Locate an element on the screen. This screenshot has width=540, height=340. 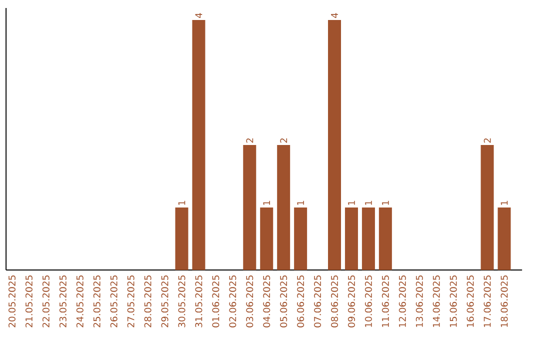
x-tick-label: 02.06.2025 is located at coordinates (232, 302).